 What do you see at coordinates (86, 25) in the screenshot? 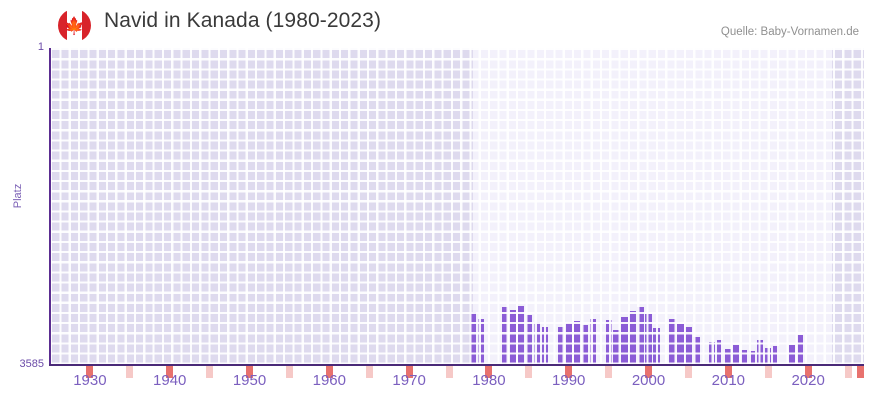
I see `flag-band-right` at bounding box center [86, 25].